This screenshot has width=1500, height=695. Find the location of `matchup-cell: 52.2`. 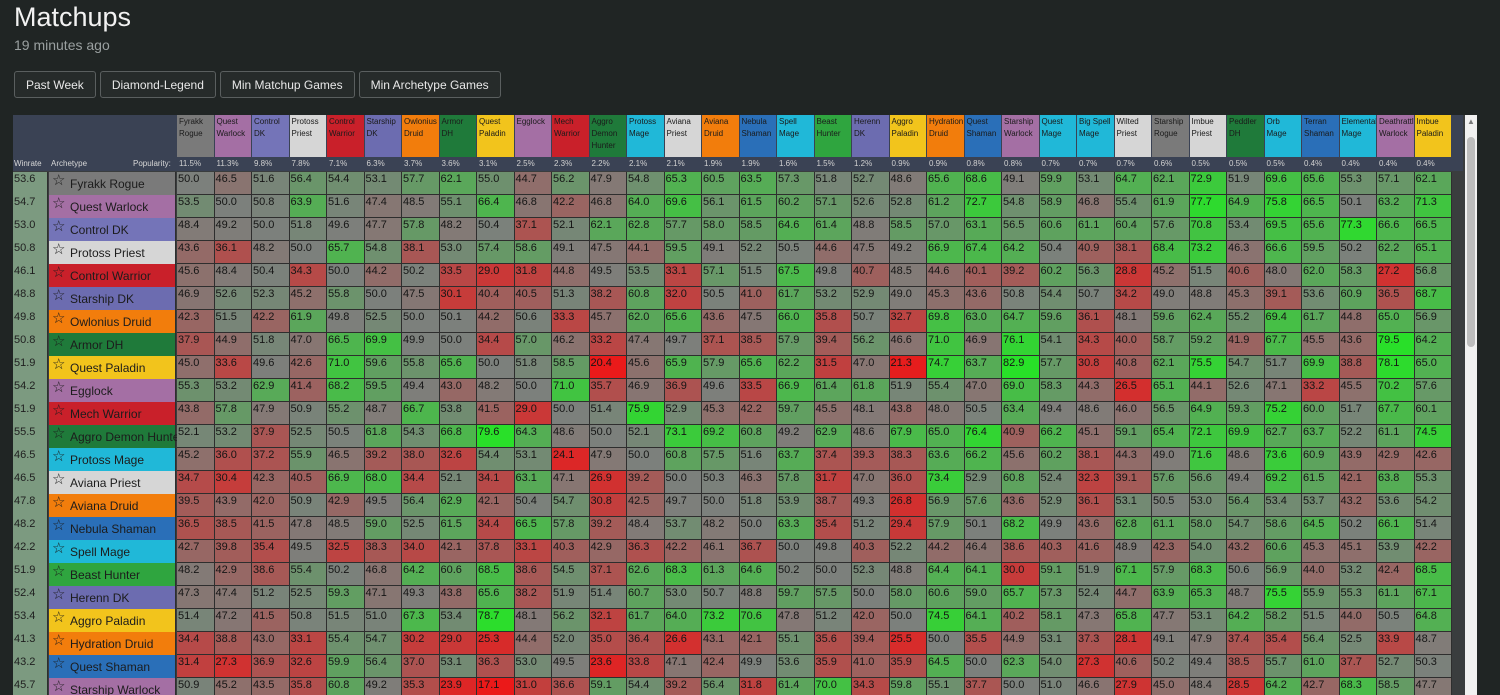

matchup-cell: 52.2 is located at coordinates (1358, 436).